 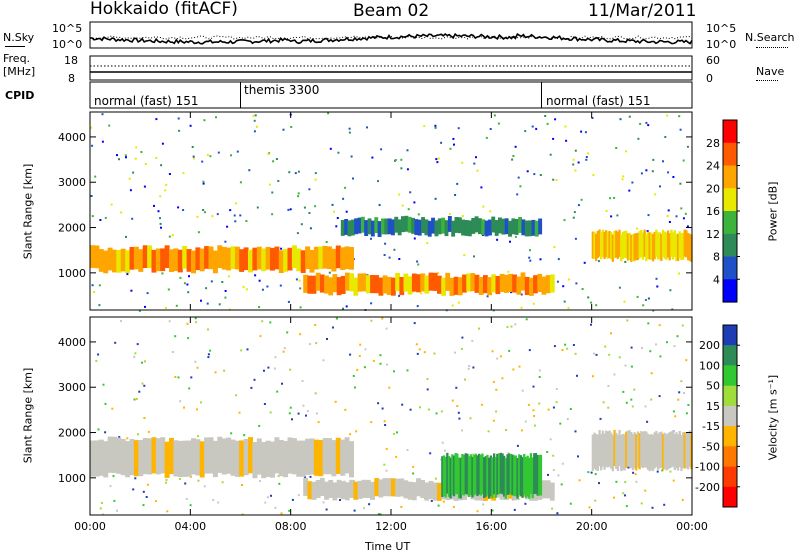 I want to click on power-colorbar-tick-label: 20, so click(x=713, y=188).